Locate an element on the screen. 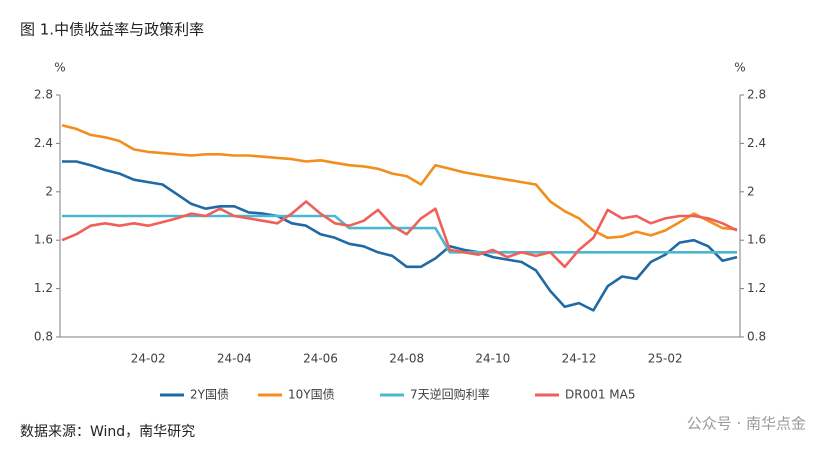  legend-label: 10Y国债 is located at coordinates (311, 395).